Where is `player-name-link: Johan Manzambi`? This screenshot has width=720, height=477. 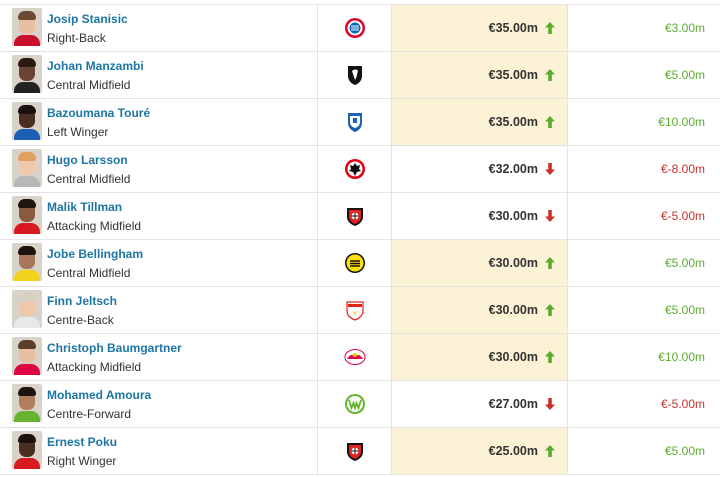
player-name-link: Johan Manzambi is located at coordinates (95, 66).